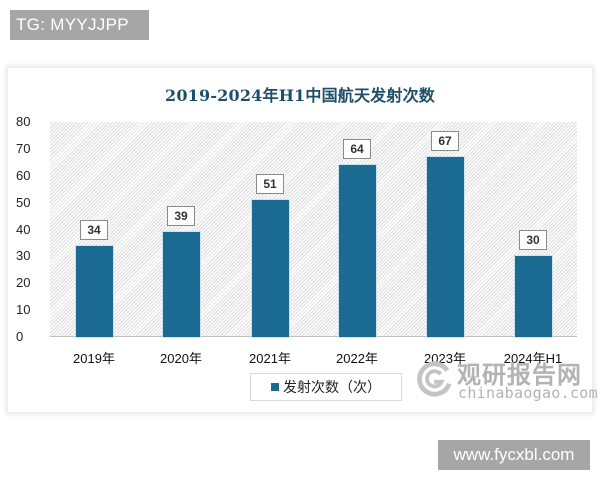  Describe the element at coordinates (23, 148) in the screenshot. I see `y-tick-label: 70` at that location.